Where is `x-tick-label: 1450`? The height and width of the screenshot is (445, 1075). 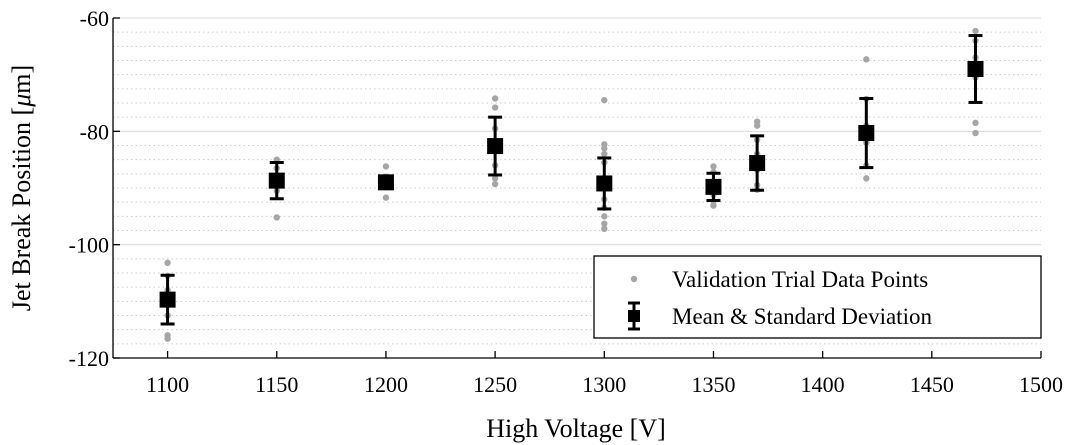
x-tick-label: 1450 is located at coordinates (932, 384).